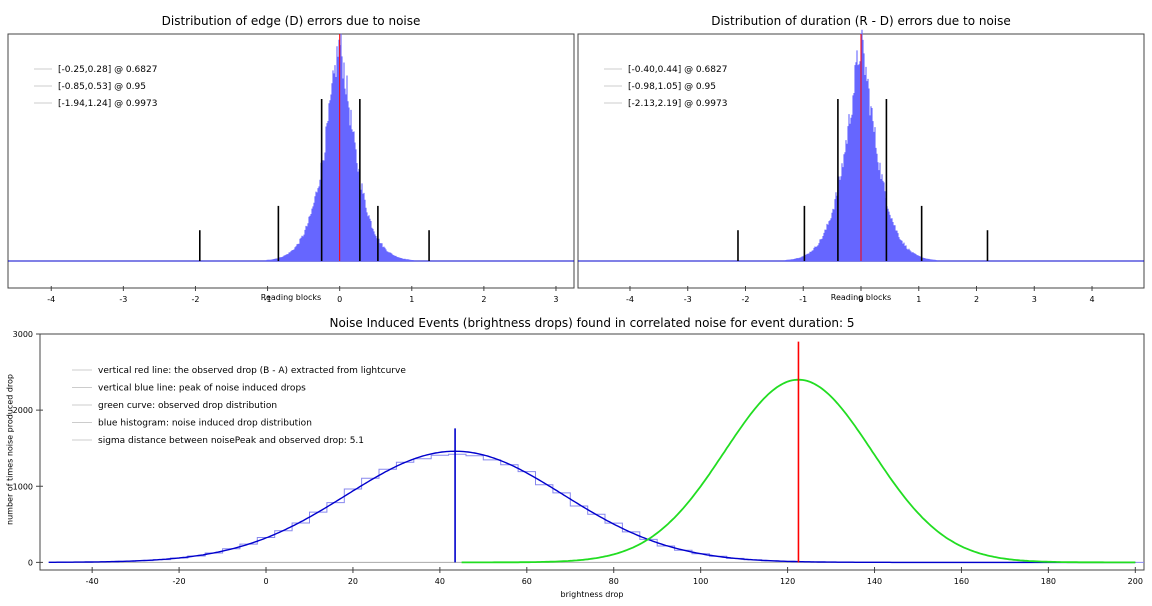 This screenshot has height=606, width=1152. I want to click on panel-2-xlabel: Reading blocks, so click(861, 297).